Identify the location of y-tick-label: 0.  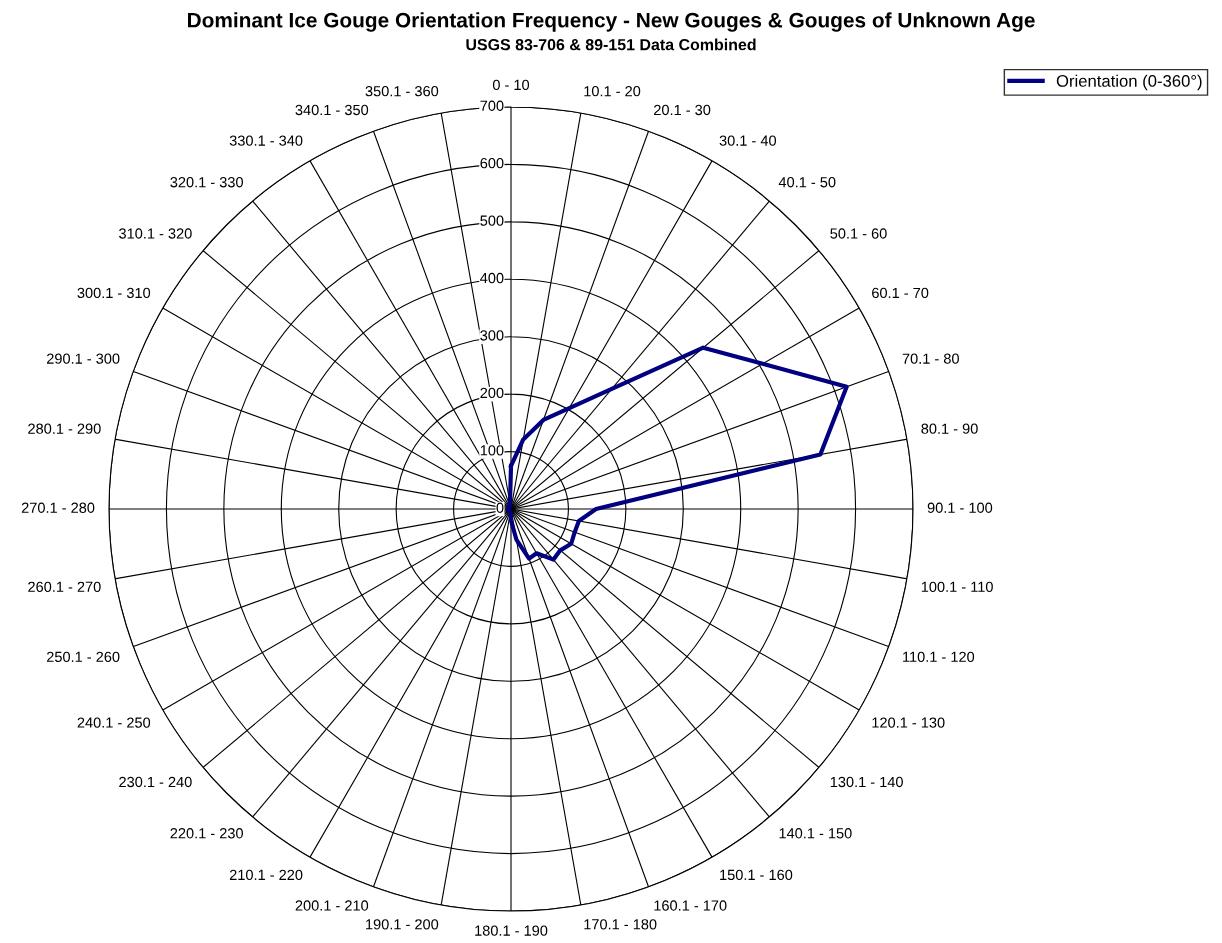
(500, 507).